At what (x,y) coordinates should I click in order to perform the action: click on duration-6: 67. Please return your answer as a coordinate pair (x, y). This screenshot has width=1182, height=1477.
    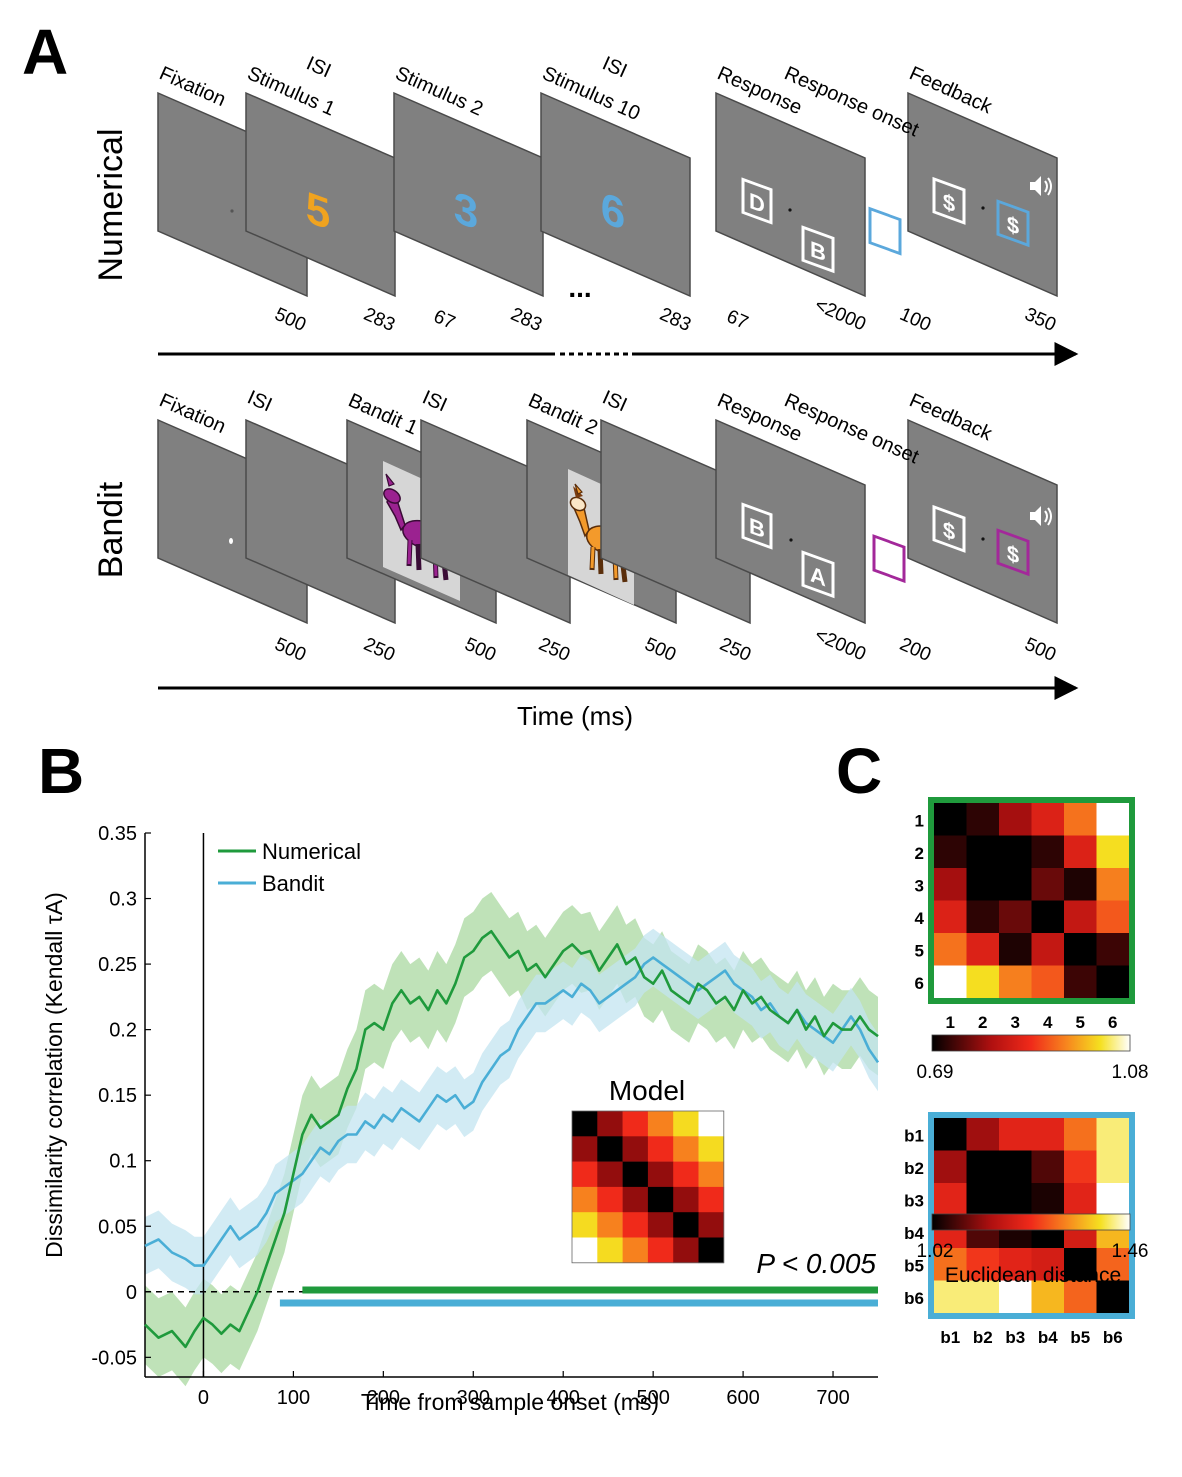
    Looking at the image, I should click on (737, 320).